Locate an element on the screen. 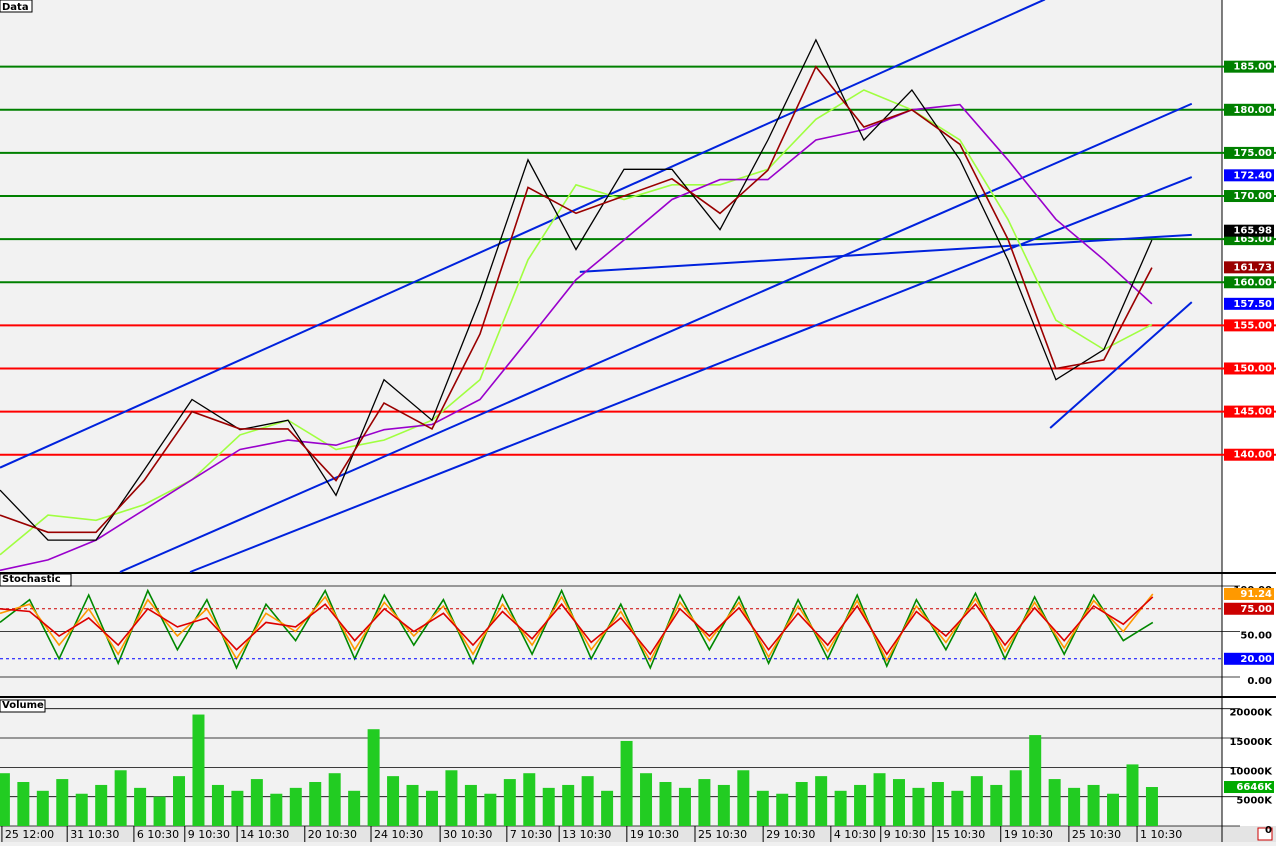 The image size is (1276, 846). price-tag-label: 91.24 is located at coordinates (1256, 594).